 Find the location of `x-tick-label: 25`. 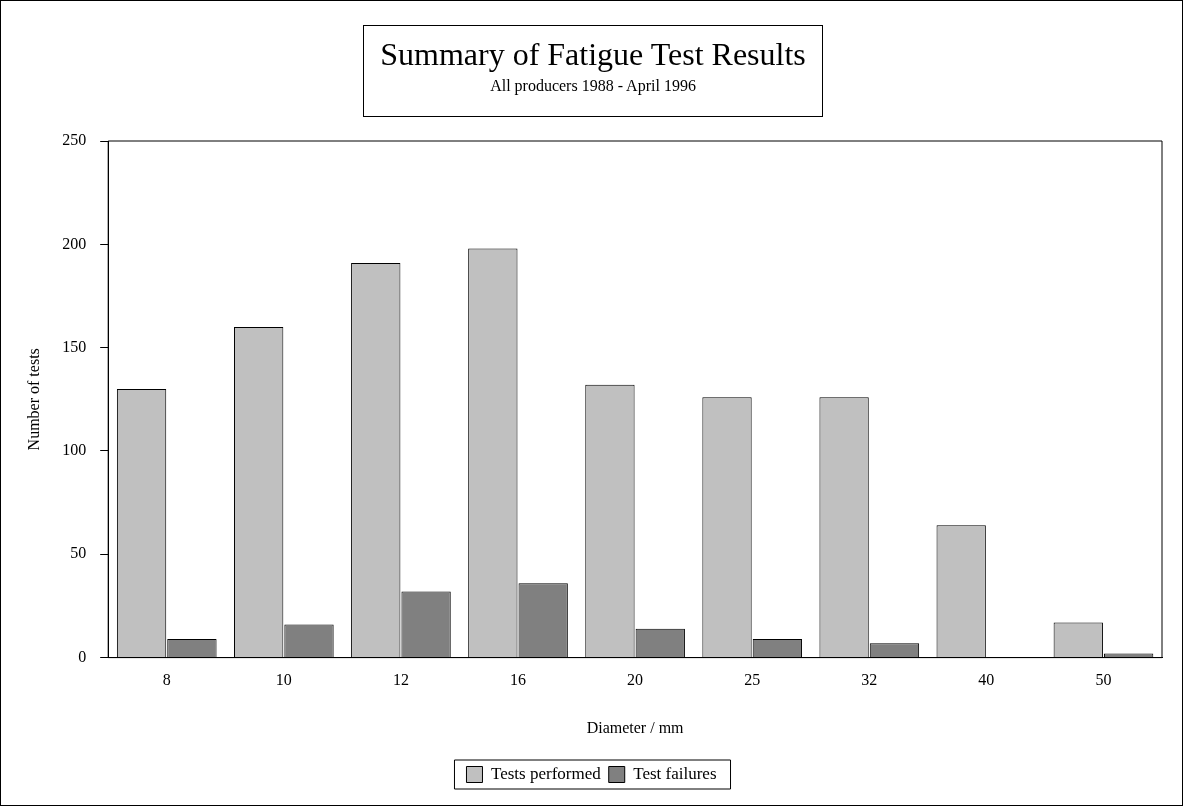

x-tick-label: 25 is located at coordinates (752, 680).